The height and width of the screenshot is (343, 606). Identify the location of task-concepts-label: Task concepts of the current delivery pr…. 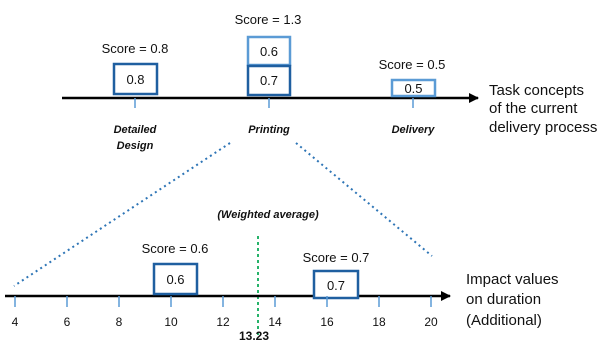
(543, 109).